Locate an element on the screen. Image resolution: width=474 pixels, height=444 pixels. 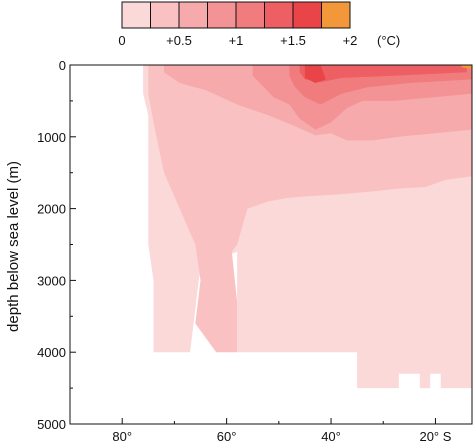
colorbar-tick-label: 0 is located at coordinates (121, 40).